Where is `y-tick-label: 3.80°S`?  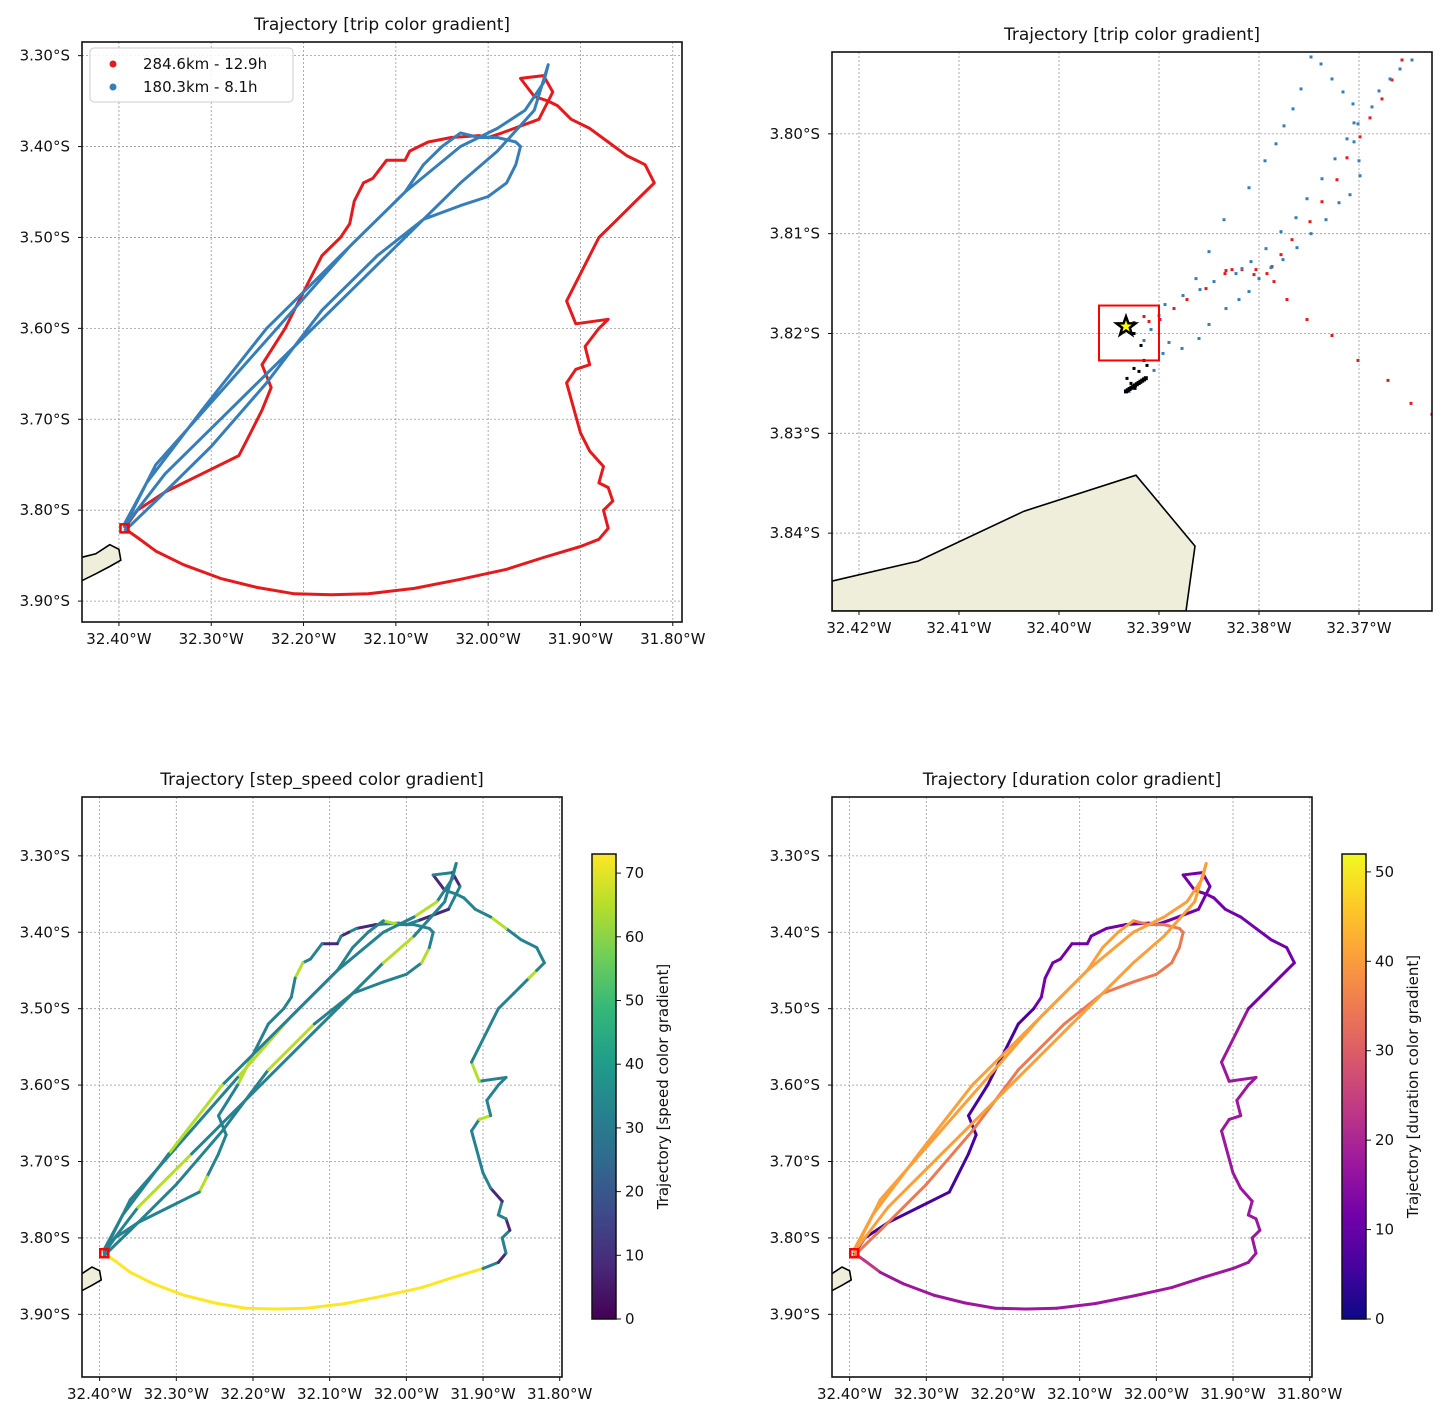 y-tick-label: 3.80°S is located at coordinates (45, 510).